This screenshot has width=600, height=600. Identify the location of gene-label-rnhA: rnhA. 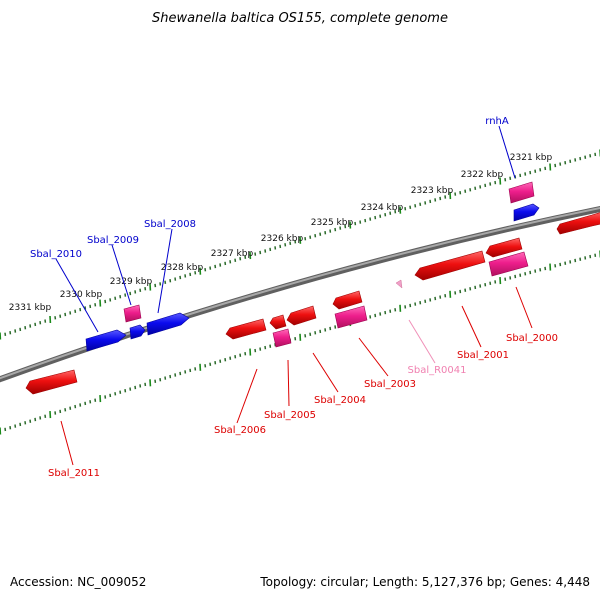
(497, 121).